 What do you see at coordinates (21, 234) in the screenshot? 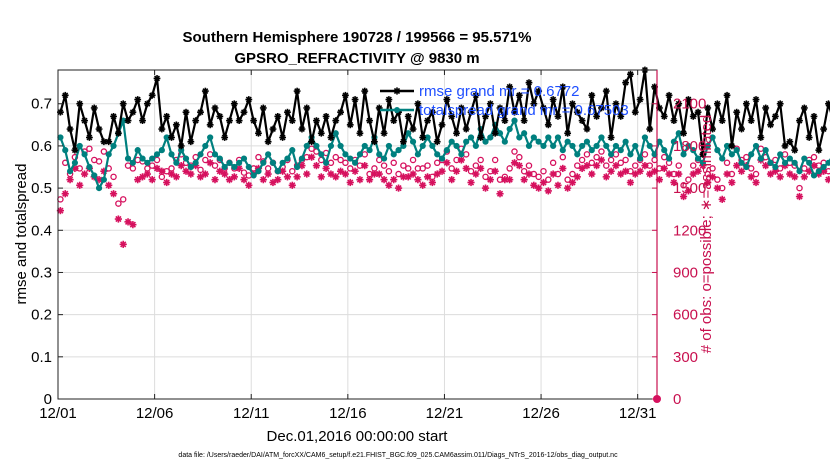
I see `y-axis-label: rmse and totalspread` at bounding box center [21, 234].